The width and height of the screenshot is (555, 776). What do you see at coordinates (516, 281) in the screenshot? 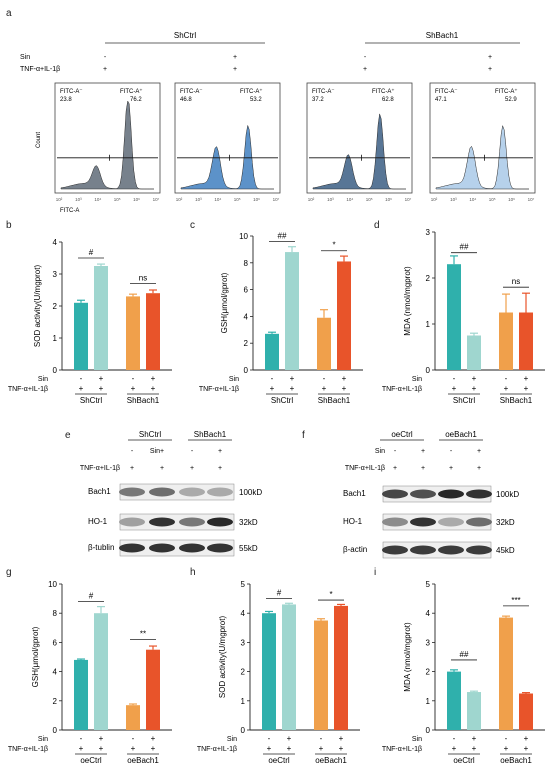
I see `significance-label: ns` at bounding box center [516, 281].